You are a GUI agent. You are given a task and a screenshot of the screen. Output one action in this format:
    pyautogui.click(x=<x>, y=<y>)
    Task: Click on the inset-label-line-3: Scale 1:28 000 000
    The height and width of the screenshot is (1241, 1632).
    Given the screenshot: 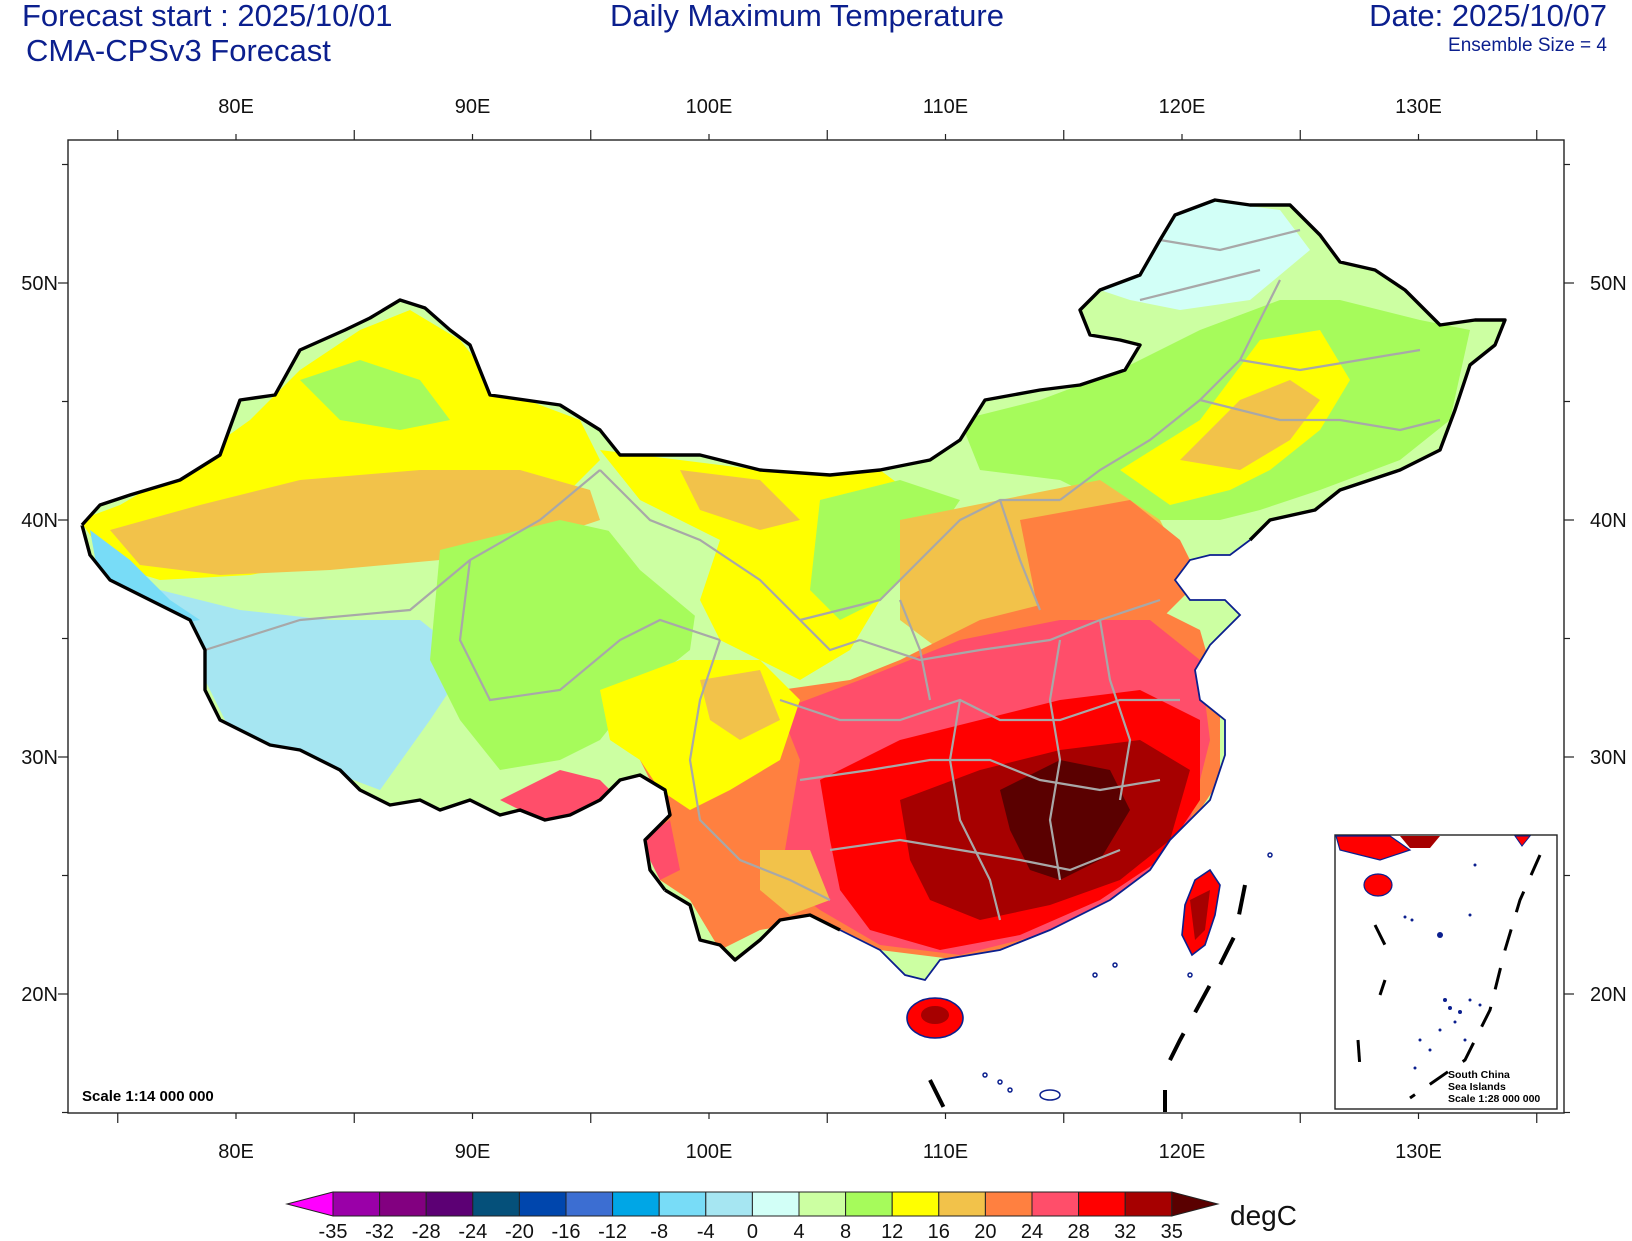 What is the action you would take?
    pyautogui.click(x=1494, y=1099)
    